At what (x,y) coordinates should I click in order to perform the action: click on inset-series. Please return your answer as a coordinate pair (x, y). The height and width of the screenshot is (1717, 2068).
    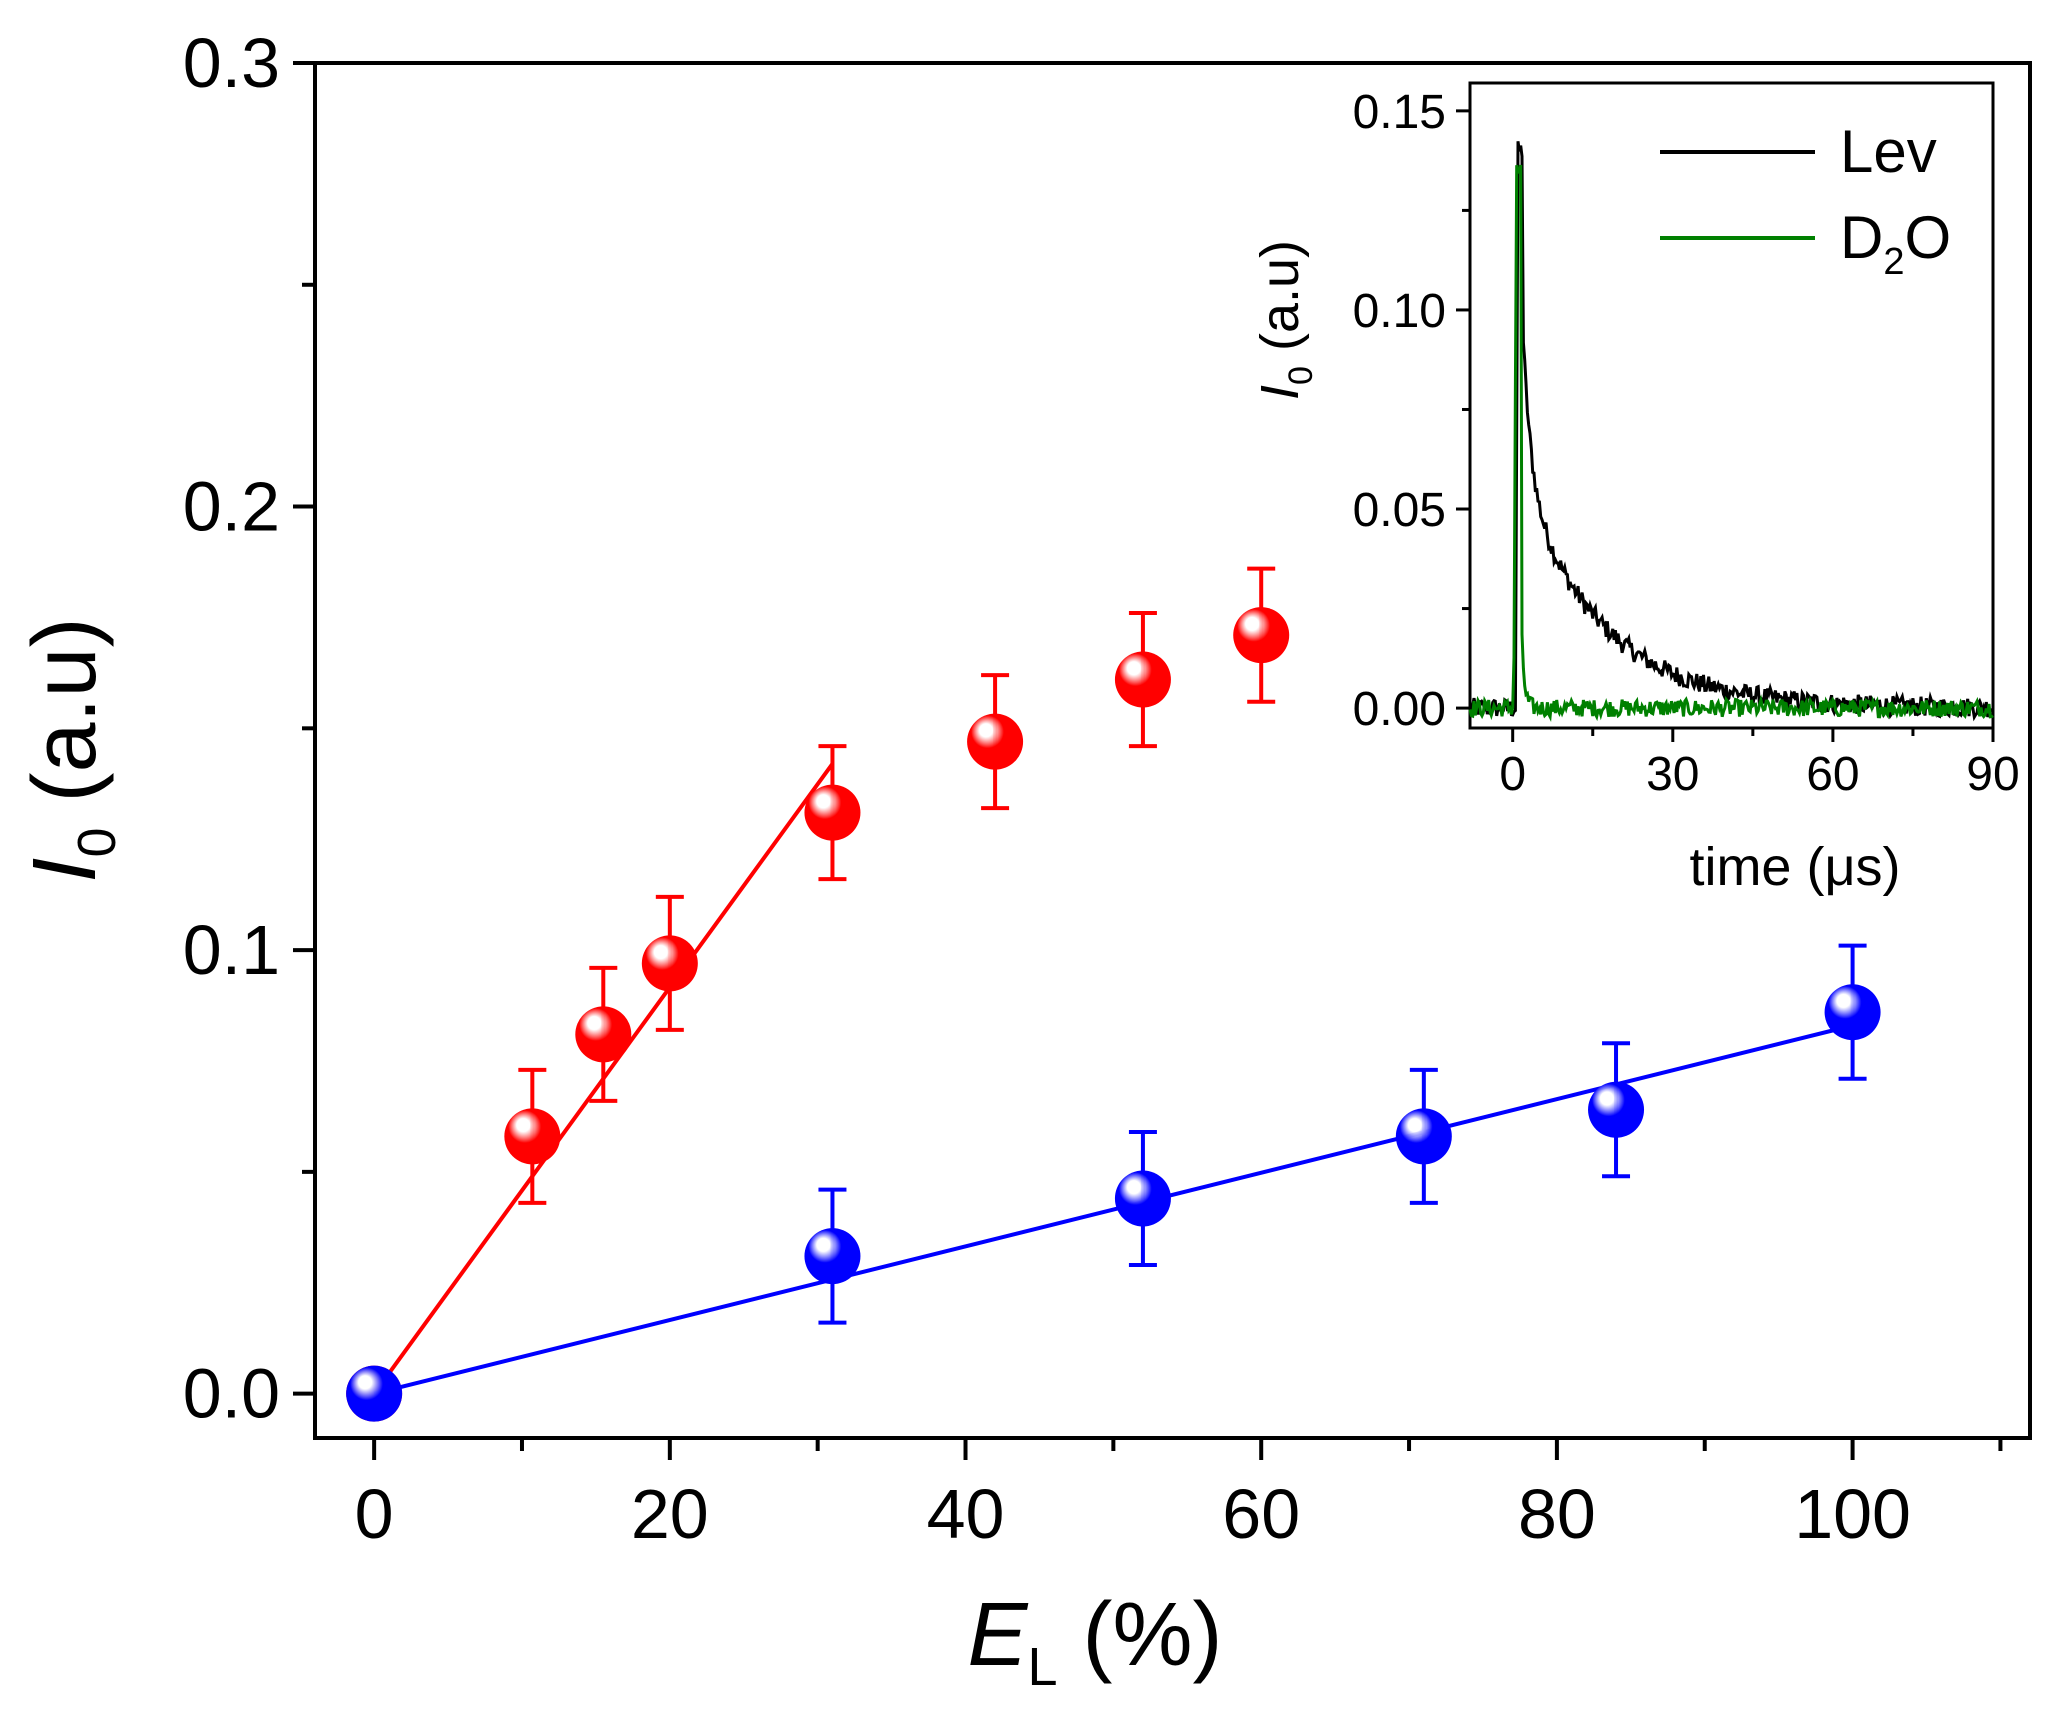
    Looking at the image, I should click on (1731, 432).